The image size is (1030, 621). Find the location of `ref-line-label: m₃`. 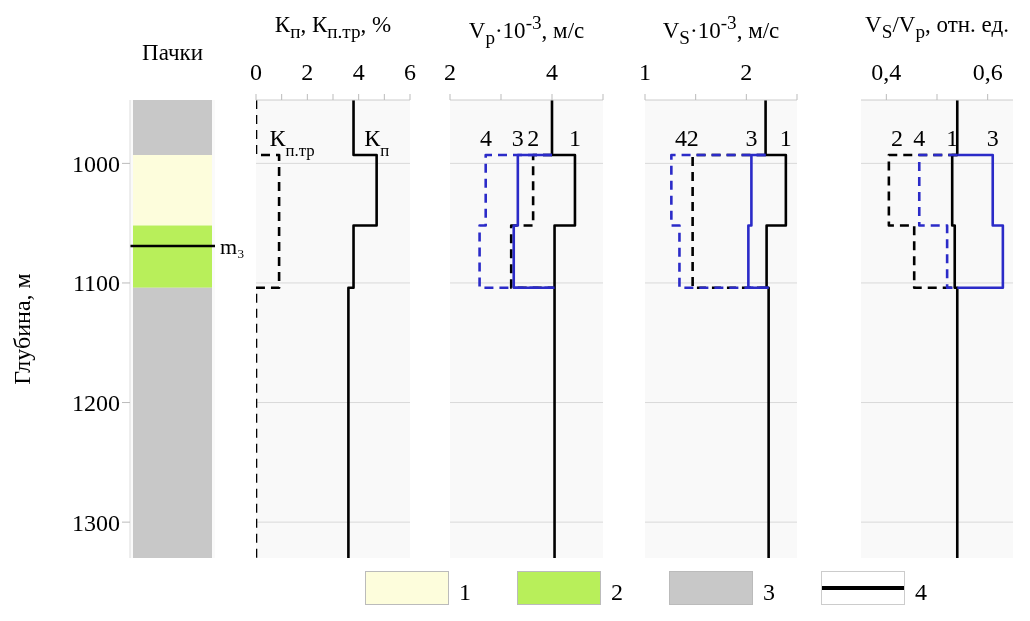

ref-line-label: m₃ is located at coordinates (232, 246).